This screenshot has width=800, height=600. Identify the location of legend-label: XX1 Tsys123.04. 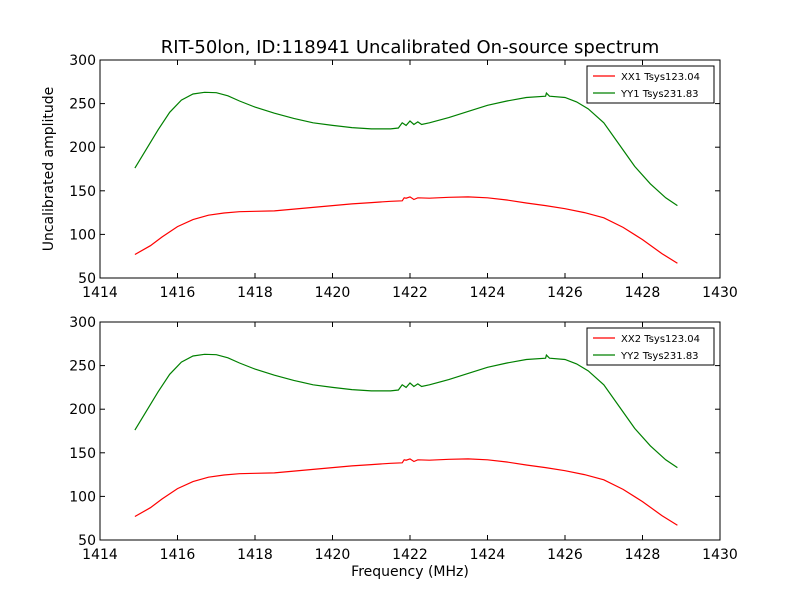
(660, 77).